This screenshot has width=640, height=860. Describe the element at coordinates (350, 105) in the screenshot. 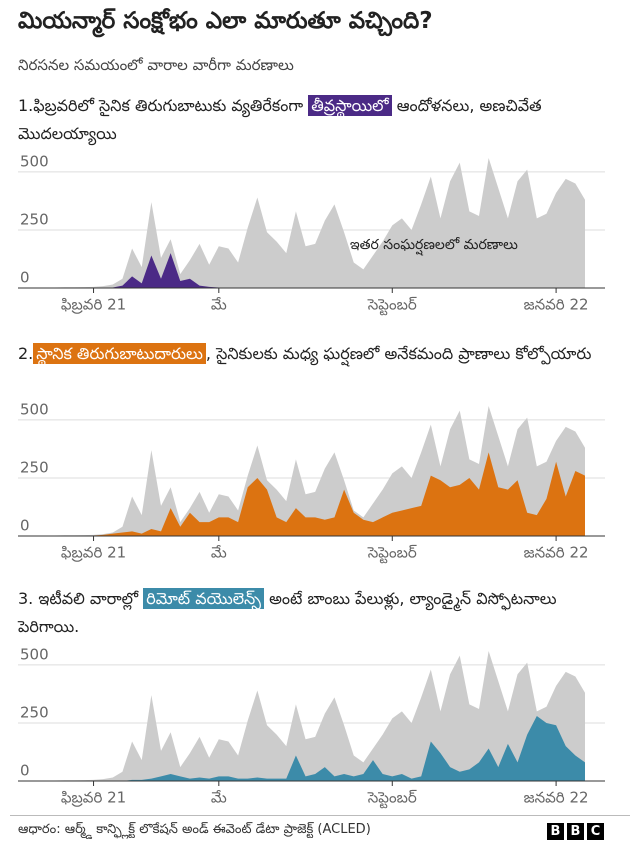

I see `heading-highlight: తీవ్రస్థాయిలో` at that location.